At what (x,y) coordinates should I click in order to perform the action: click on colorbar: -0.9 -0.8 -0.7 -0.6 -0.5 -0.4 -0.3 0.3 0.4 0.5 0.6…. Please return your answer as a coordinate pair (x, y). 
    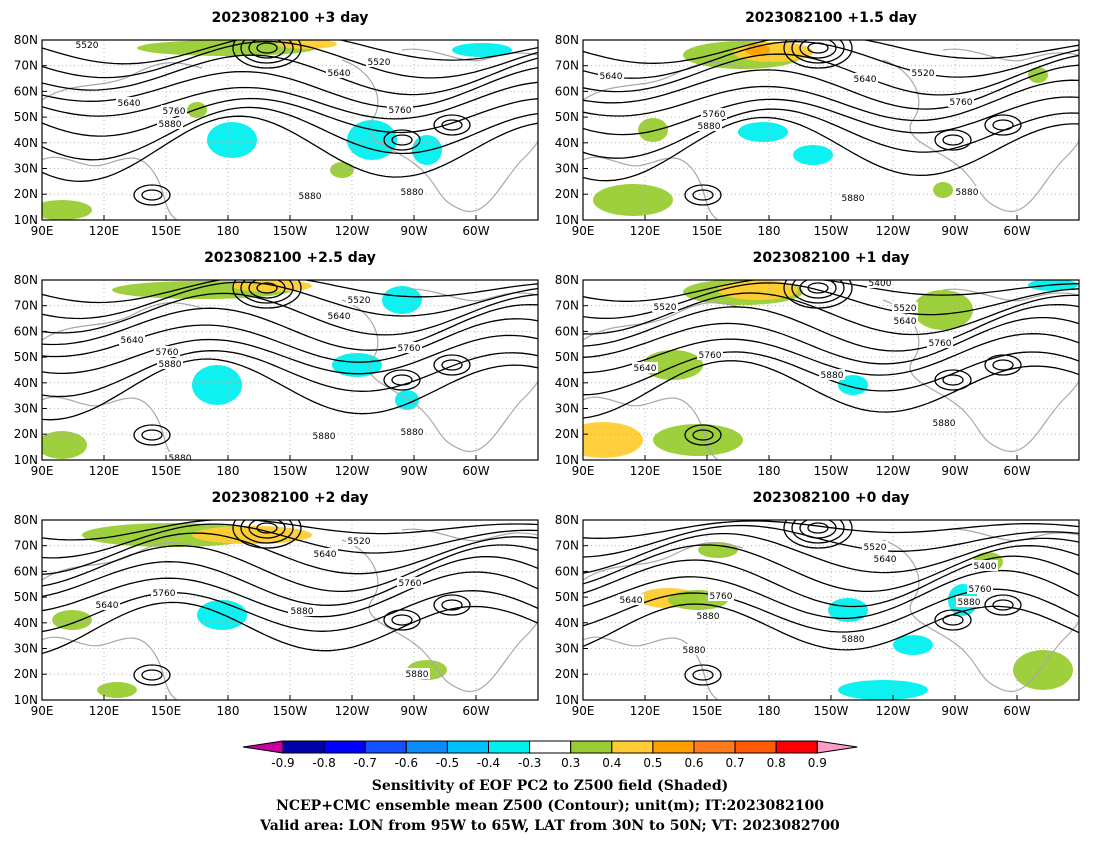
    Looking at the image, I should click on (550, 755).